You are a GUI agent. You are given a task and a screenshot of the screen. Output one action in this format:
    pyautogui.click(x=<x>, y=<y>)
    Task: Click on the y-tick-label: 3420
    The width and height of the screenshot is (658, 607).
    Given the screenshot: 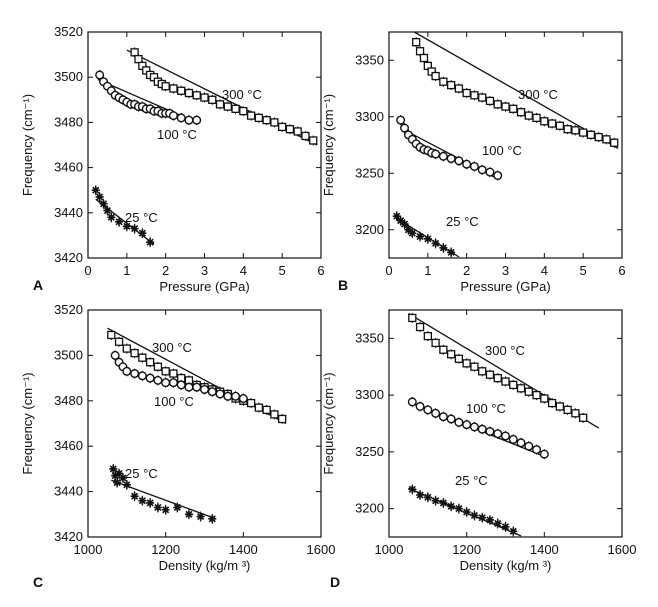 What is the action you would take?
    pyautogui.click(x=68, y=257)
    